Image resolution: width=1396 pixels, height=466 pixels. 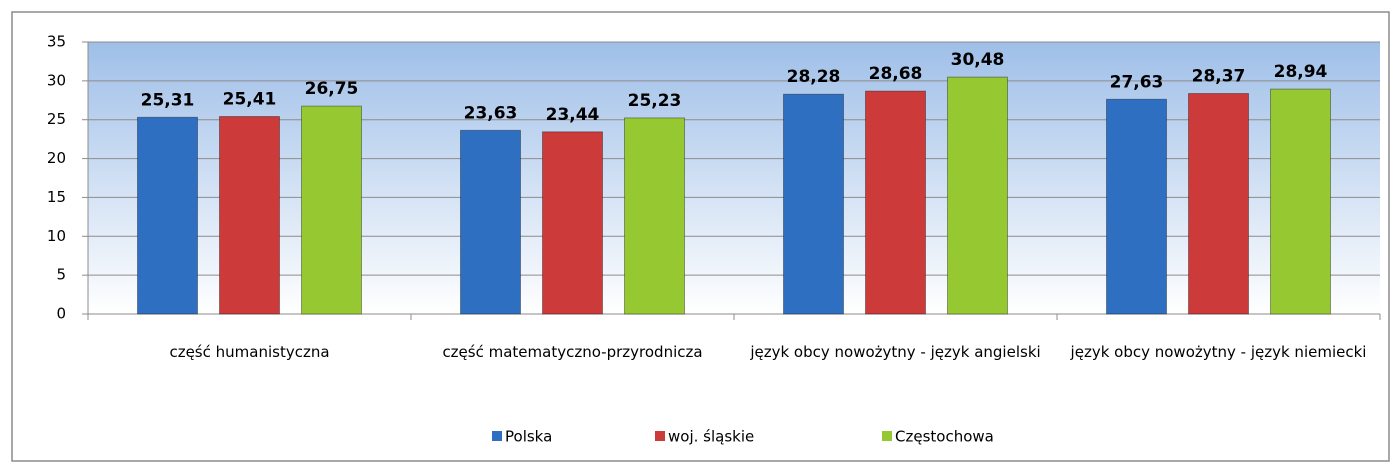 What do you see at coordinates (250, 100) in the screenshot?
I see `data-label: 25,41` at bounding box center [250, 100].